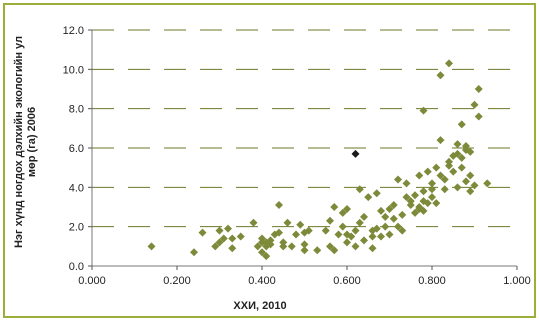 The width and height of the screenshot is (539, 321). I want to click on x-tick-label: 0.000, so click(92, 281).